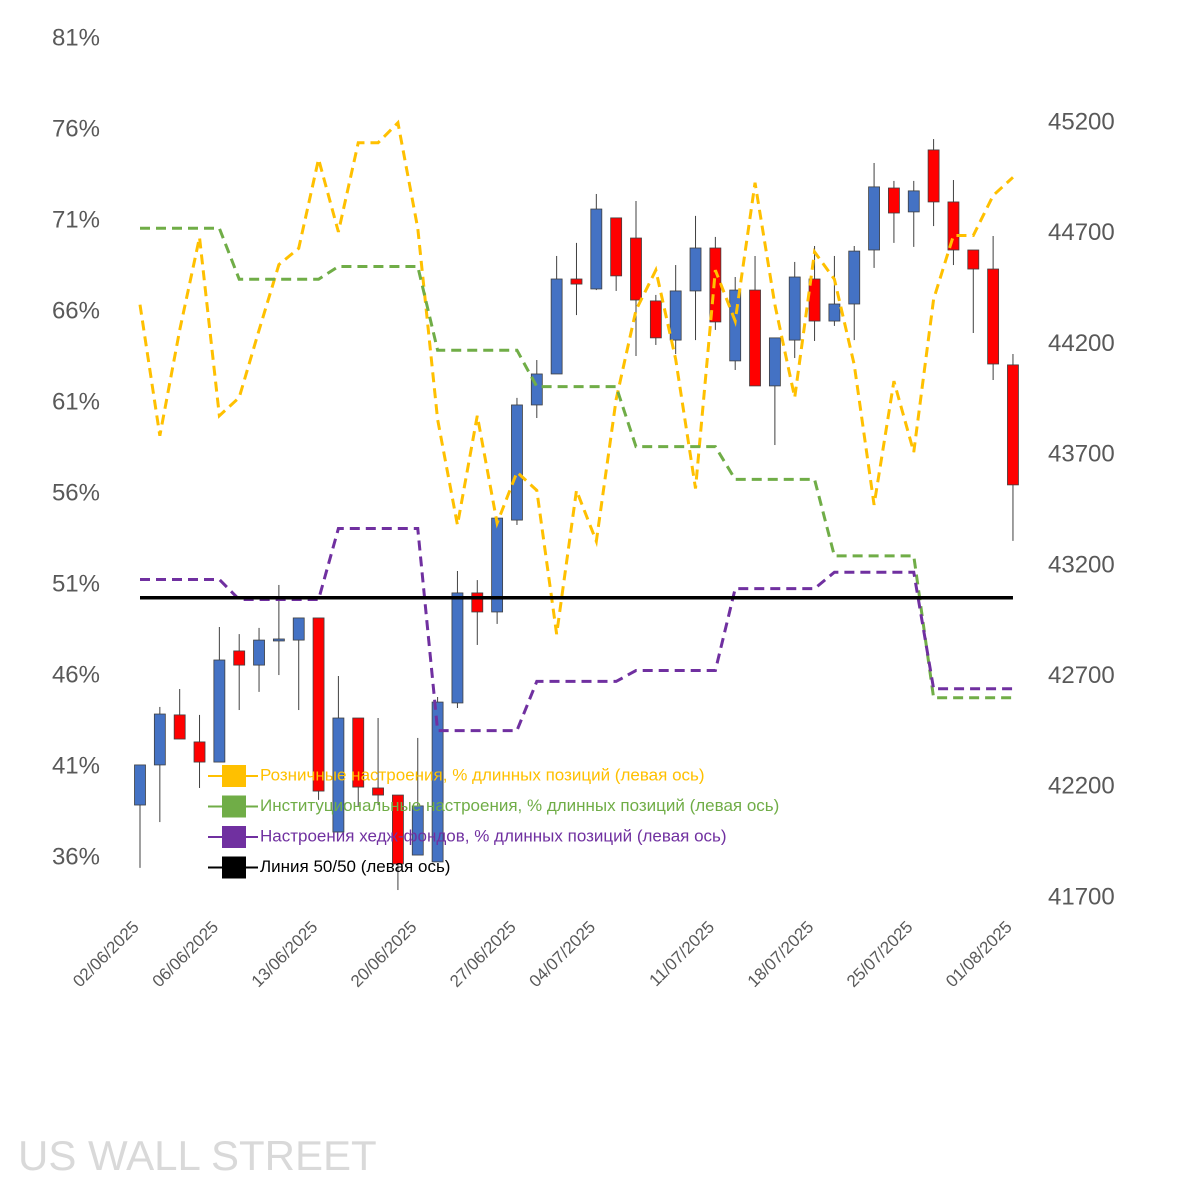 Image resolution: width=1181 pixels, height=1181 pixels. I want to click on y2-tick-label: 41700, so click(1081, 896).